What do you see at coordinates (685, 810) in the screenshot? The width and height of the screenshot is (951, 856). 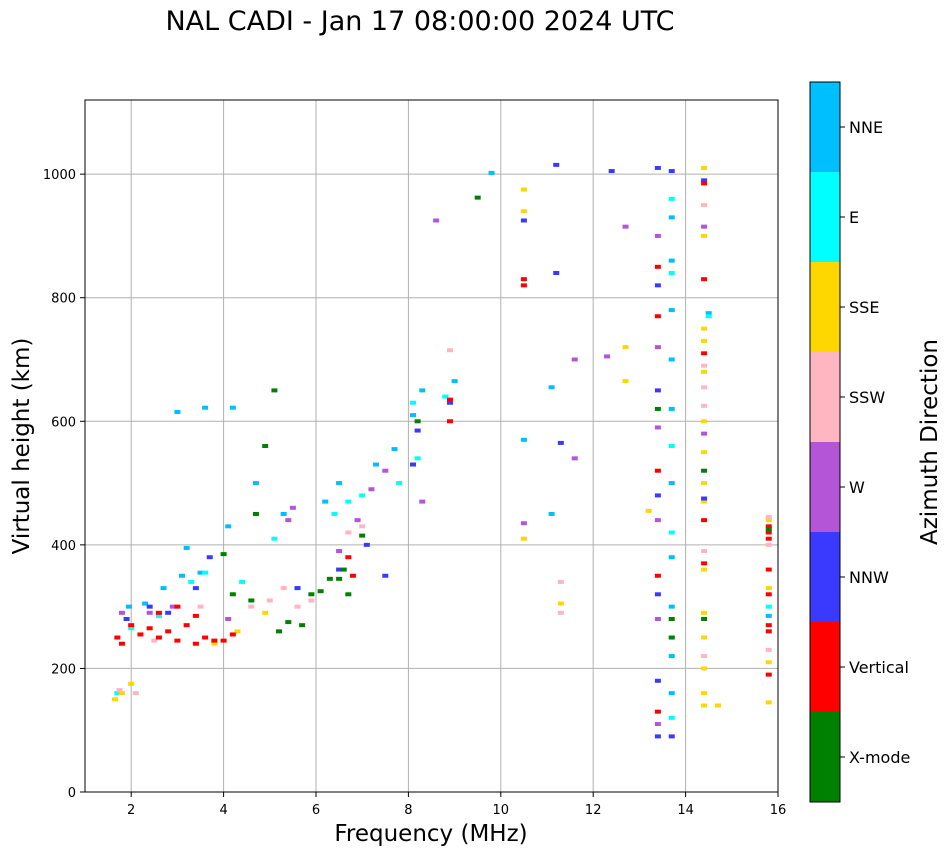 I see `x-tick-label: 14` at bounding box center [685, 810].